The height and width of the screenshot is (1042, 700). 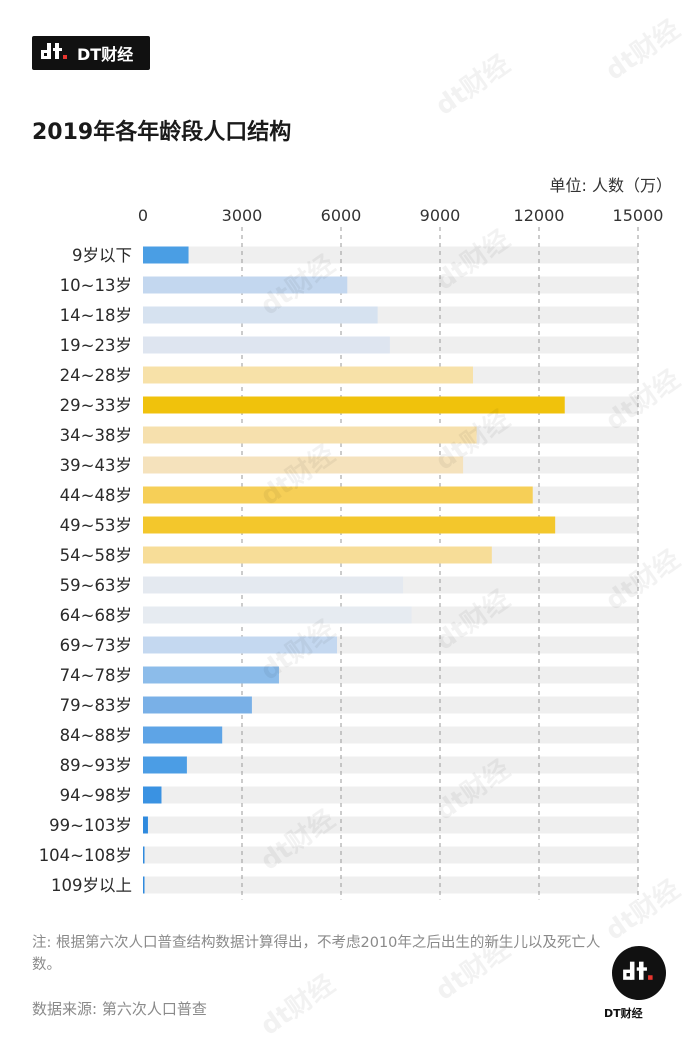 What do you see at coordinates (96, 345) in the screenshot?
I see `category-label: 19~23岁` at bounding box center [96, 345].